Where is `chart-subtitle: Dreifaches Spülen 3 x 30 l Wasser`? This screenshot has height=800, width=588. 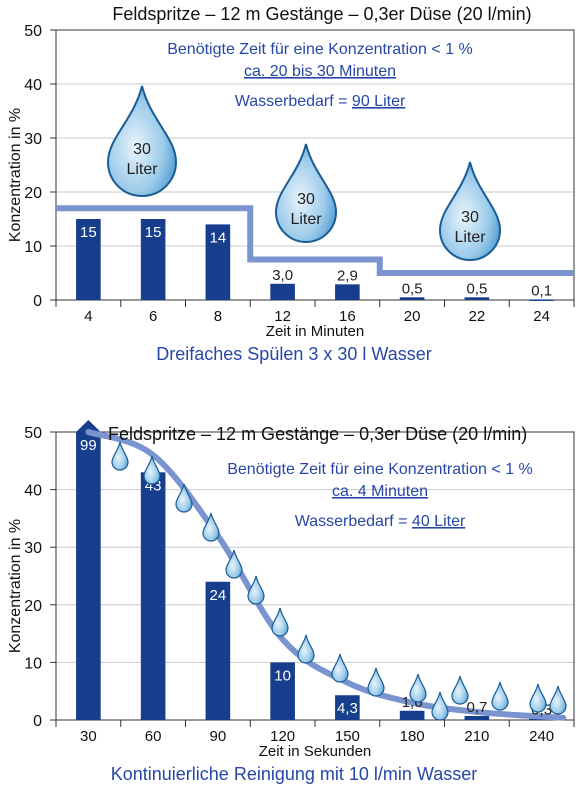
chart-subtitle: Dreifaches Spülen 3 x 30 l Wasser is located at coordinates (293, 354).